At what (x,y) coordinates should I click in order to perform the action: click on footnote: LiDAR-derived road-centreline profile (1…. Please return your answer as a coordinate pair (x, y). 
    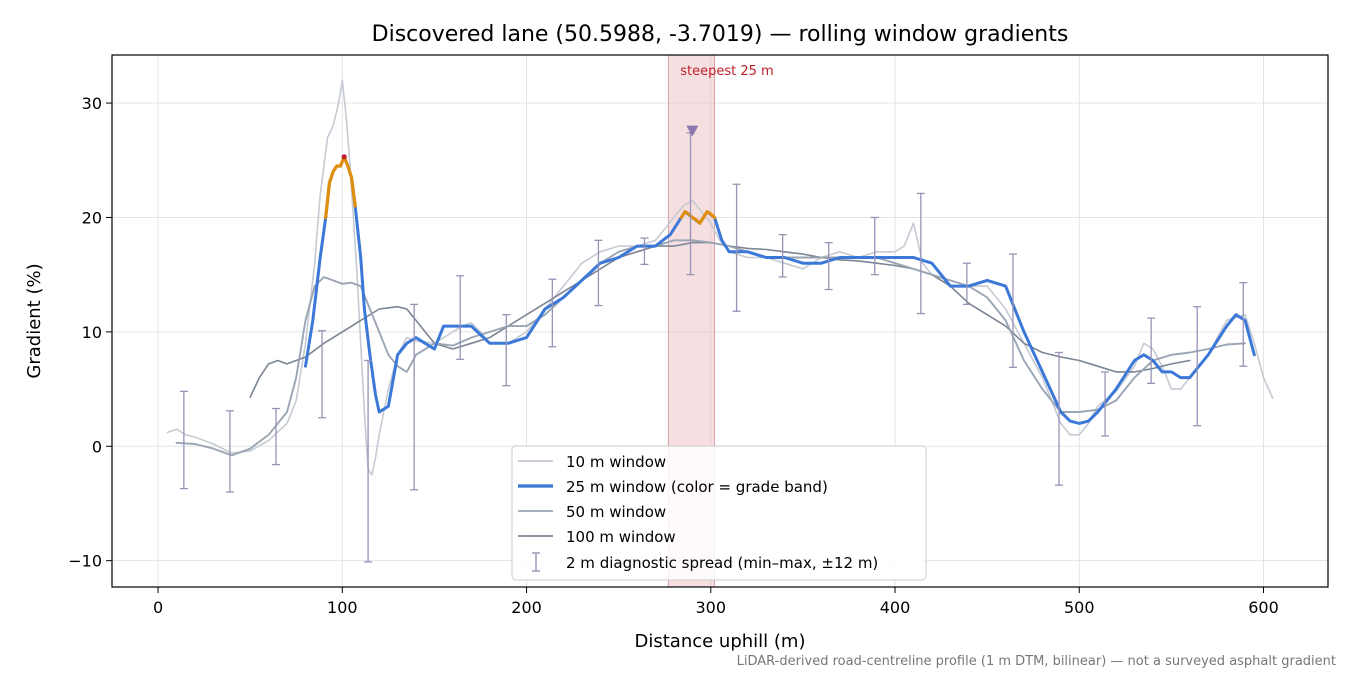
    Looking at the image, I should click on (1036, 661).